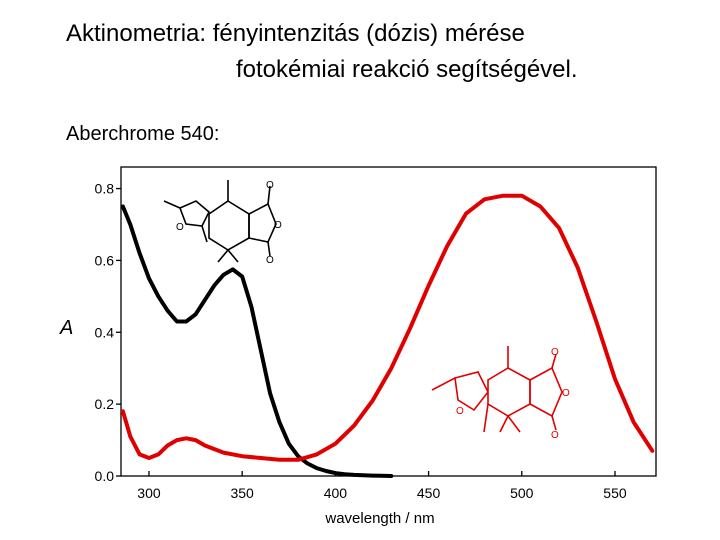 The width and height of the screenshot is (720, 540). I want to click on molecule-open-form-image, so click(220, 221).